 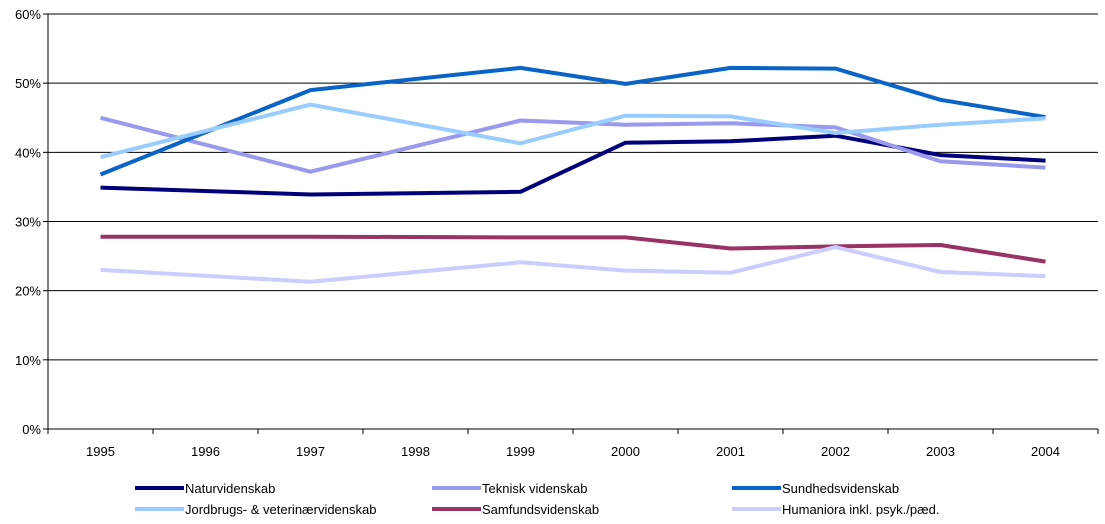 I want to click on legend-item: Naturvidenskab, so click(x=205, y=488).